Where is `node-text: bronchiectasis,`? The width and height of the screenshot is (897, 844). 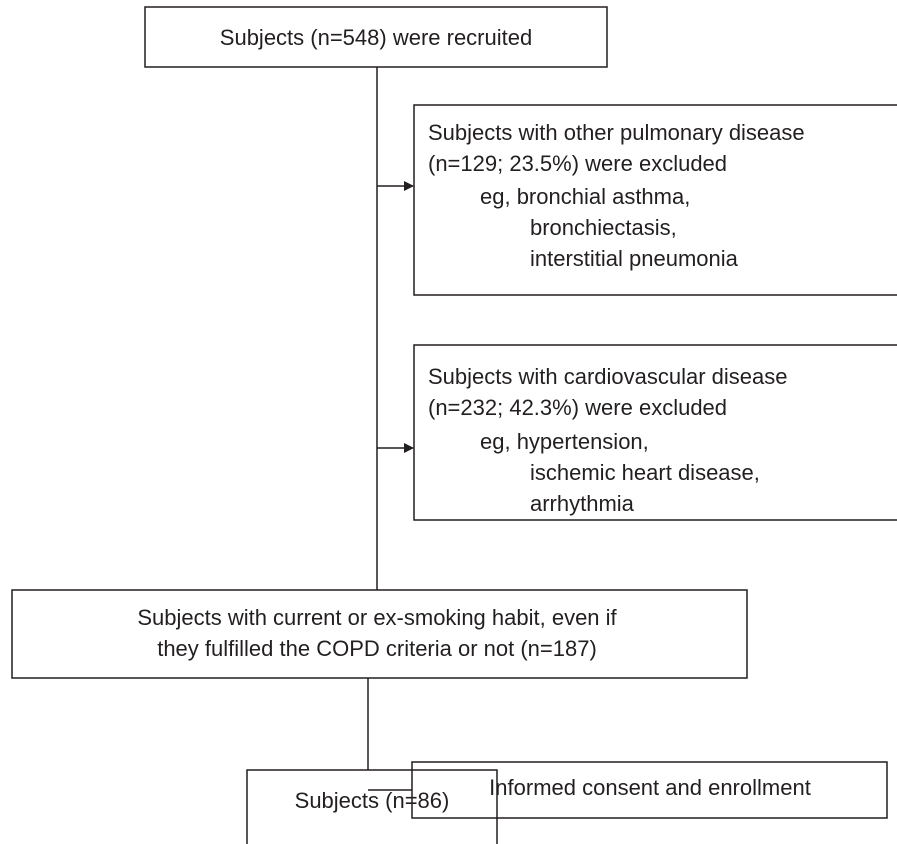
node-text: bronchiectasis, is located at coordinates (603, 227).